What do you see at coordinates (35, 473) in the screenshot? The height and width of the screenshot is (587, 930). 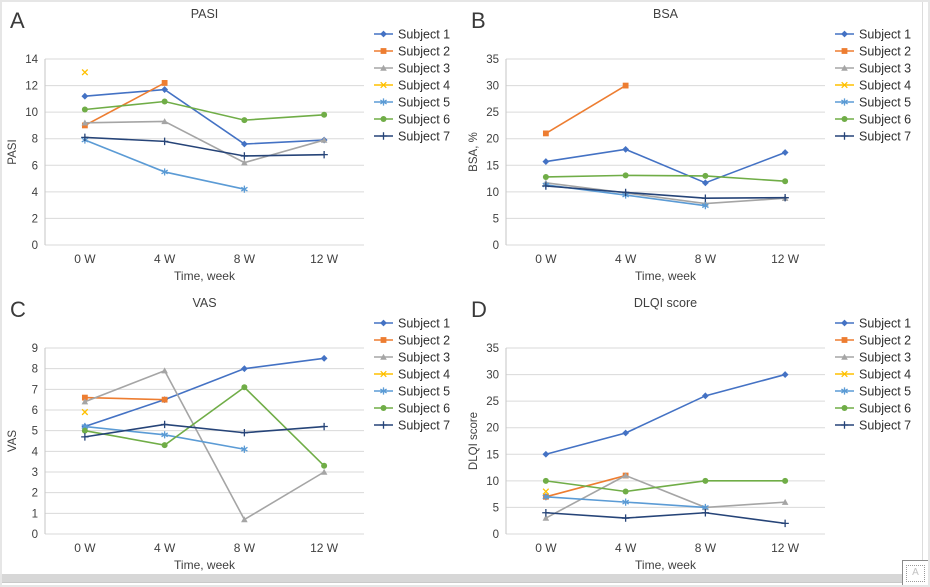 I see `svg-text: 3` at bounding box center [35, 473].